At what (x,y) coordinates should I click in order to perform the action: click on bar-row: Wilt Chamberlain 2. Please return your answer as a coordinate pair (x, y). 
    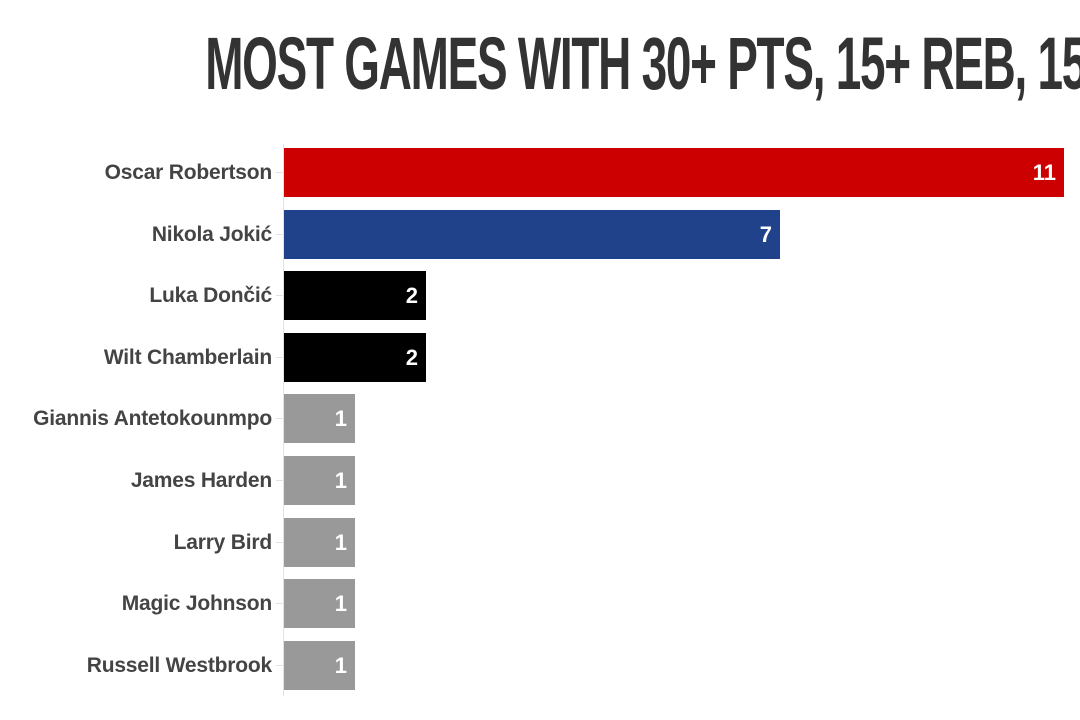
    Looking at the image, I should click on (540, 357).